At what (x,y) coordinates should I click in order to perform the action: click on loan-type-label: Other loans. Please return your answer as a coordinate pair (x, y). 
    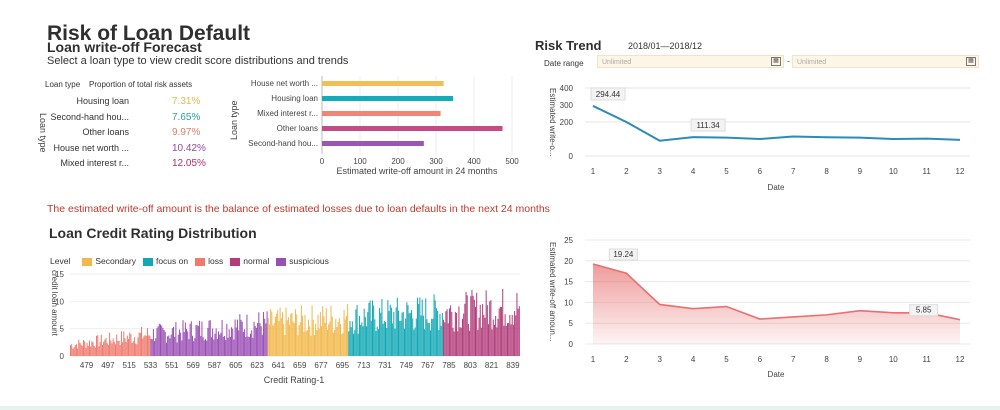
    Looking at the image, I should click on (105, 132).